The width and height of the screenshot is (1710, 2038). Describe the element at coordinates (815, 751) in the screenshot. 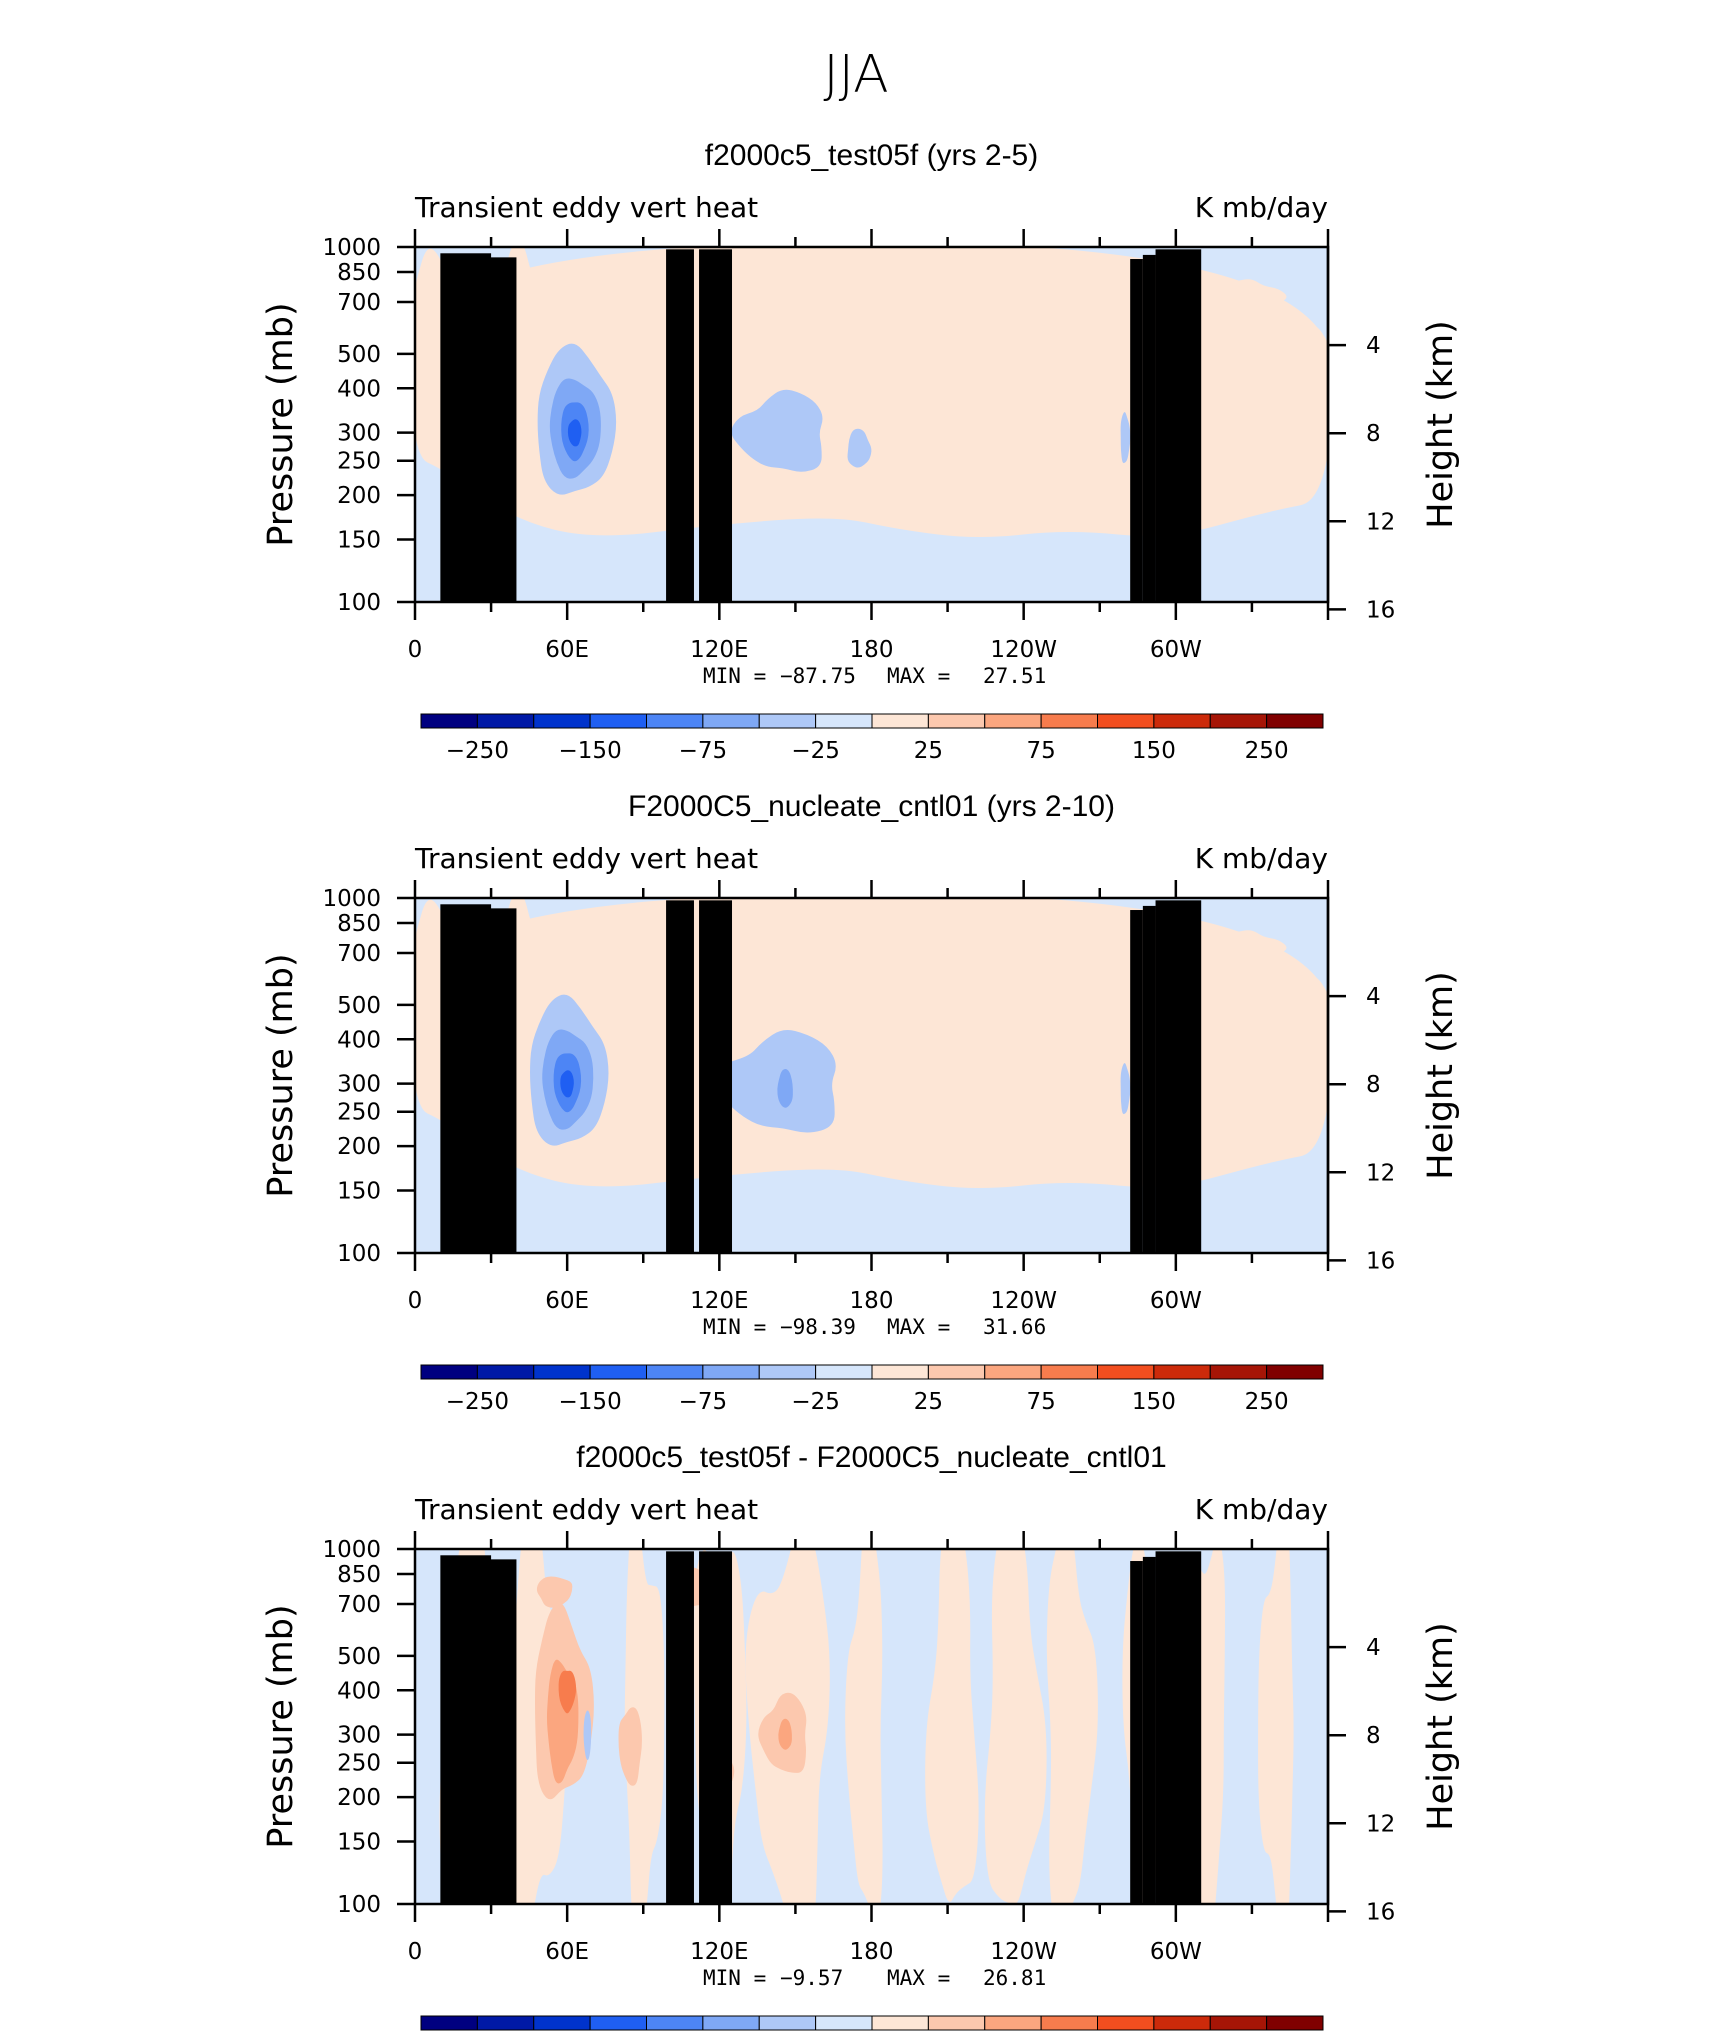

I see `colorbar-label: −25` at that location.